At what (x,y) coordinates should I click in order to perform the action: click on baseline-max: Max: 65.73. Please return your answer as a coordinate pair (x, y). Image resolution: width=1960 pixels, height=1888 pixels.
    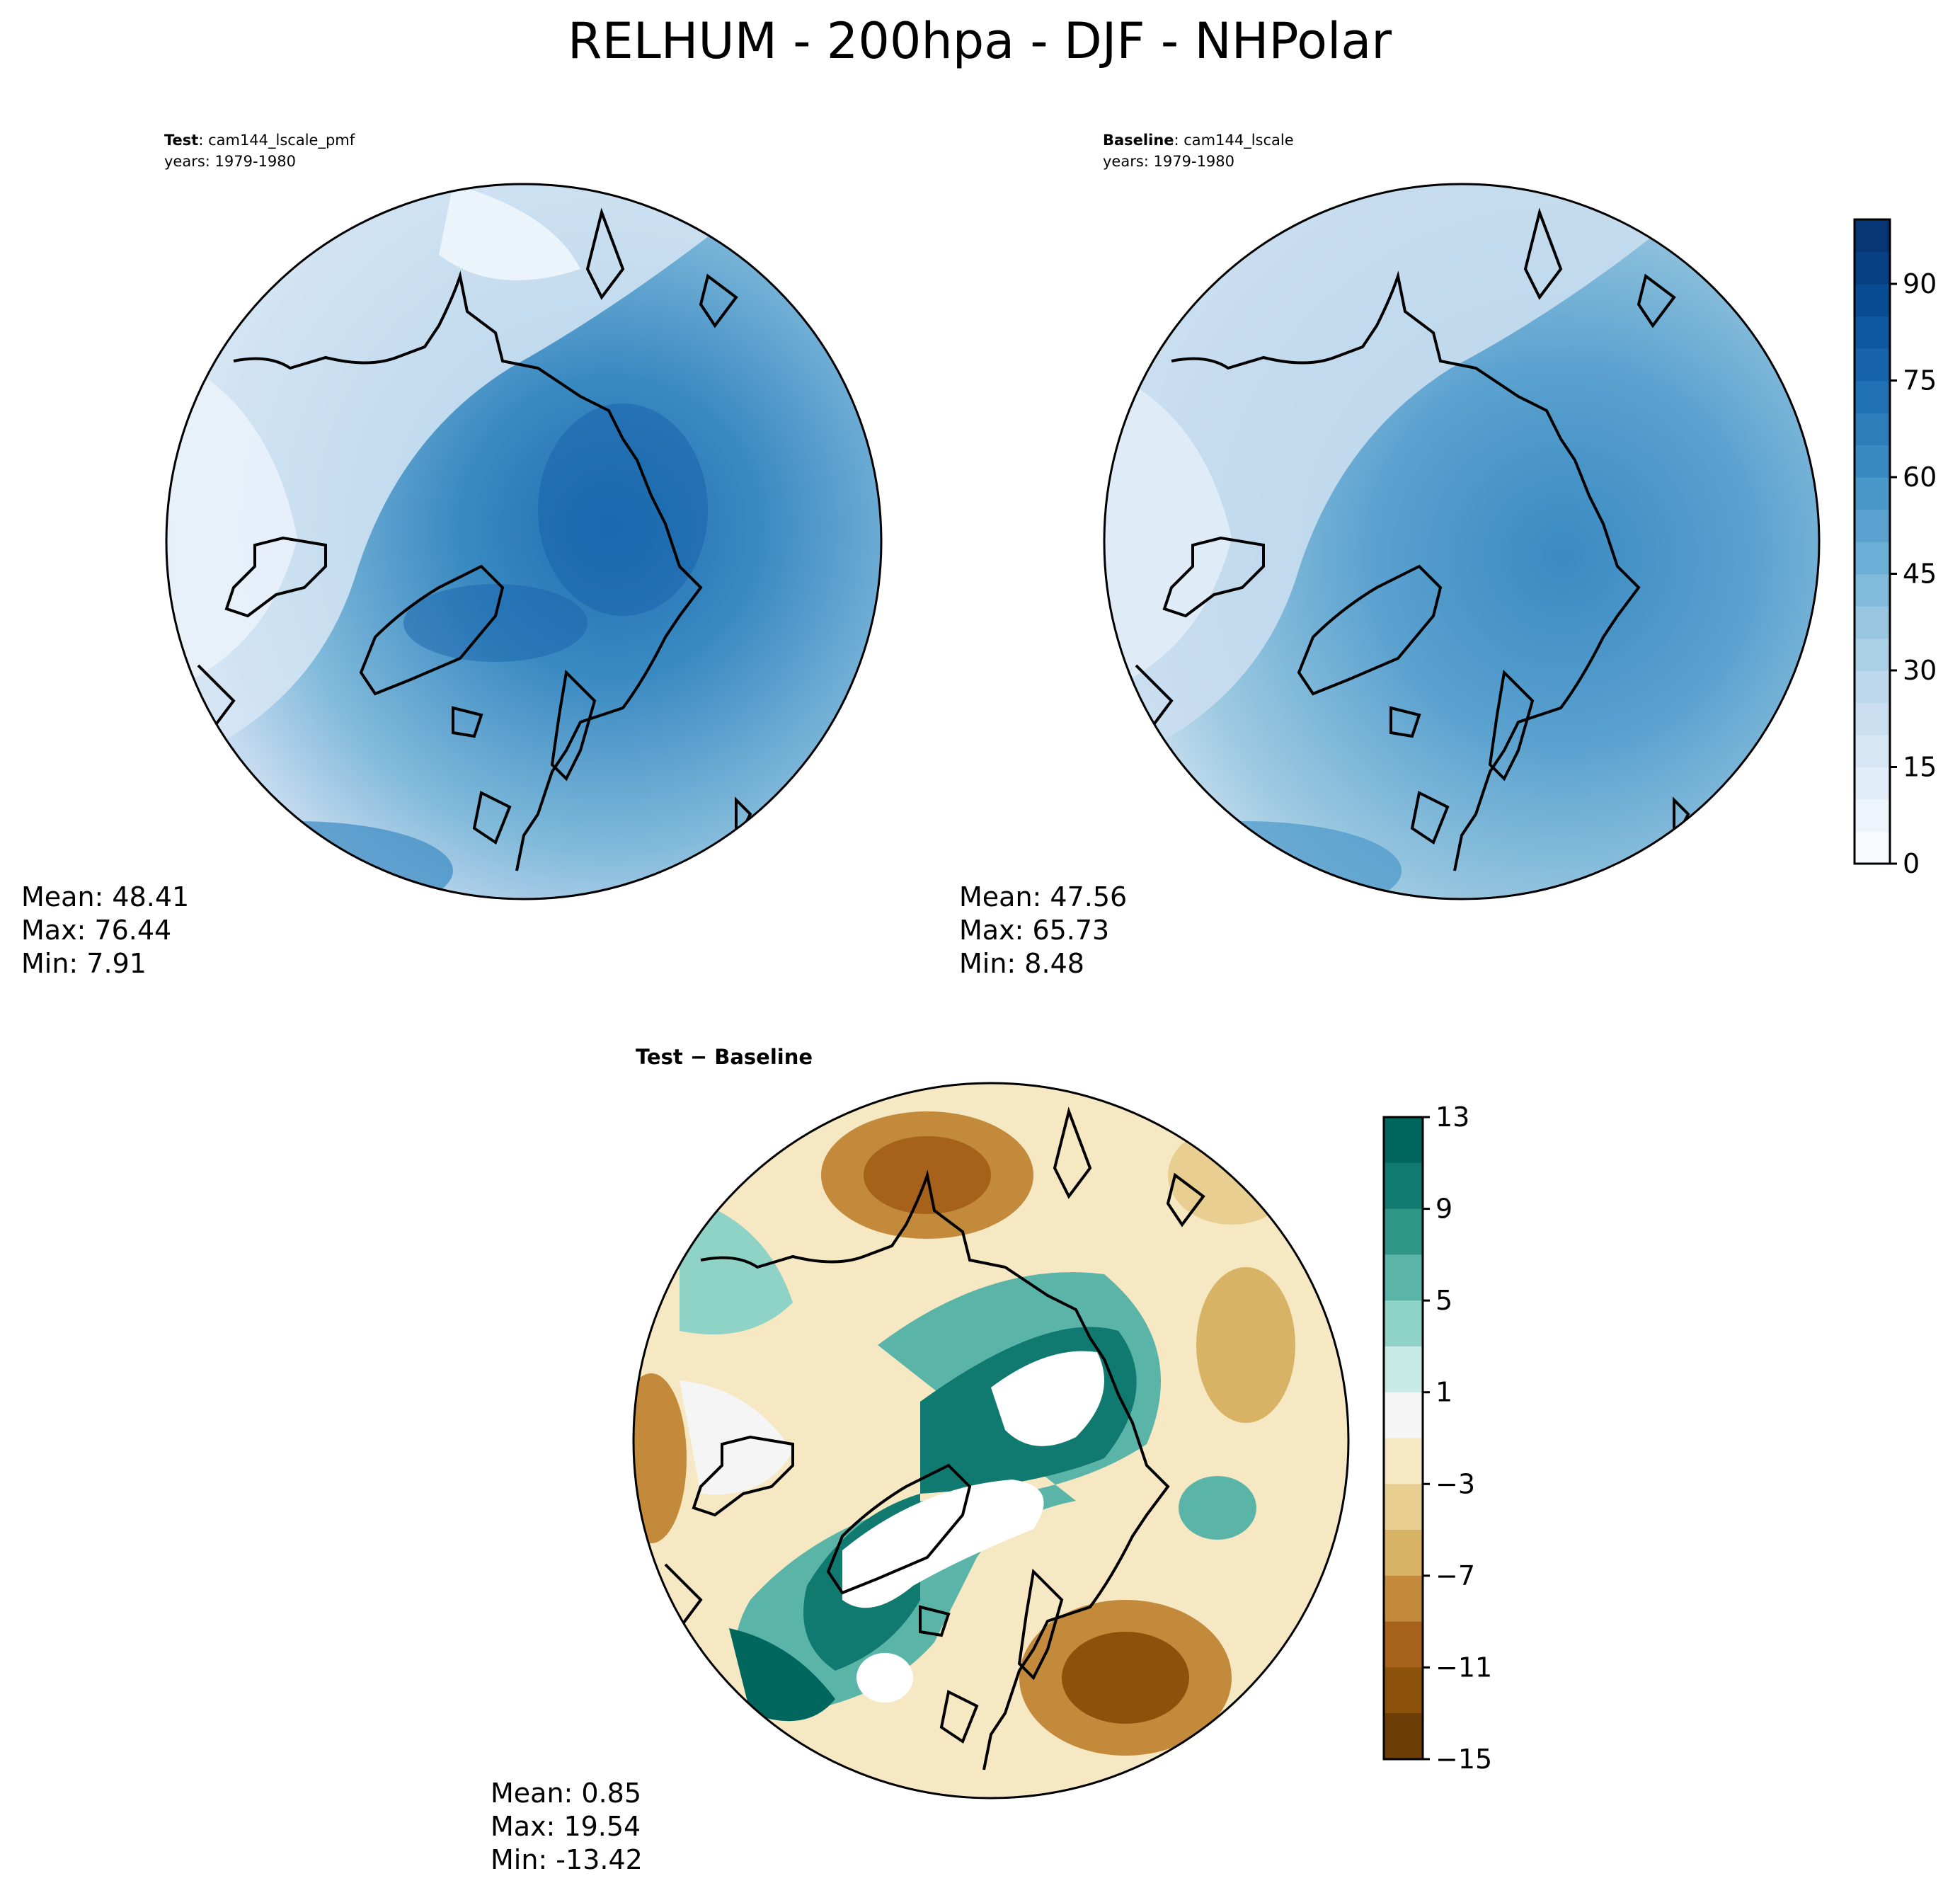
    Looking at the image, I should click on (1034, 930).